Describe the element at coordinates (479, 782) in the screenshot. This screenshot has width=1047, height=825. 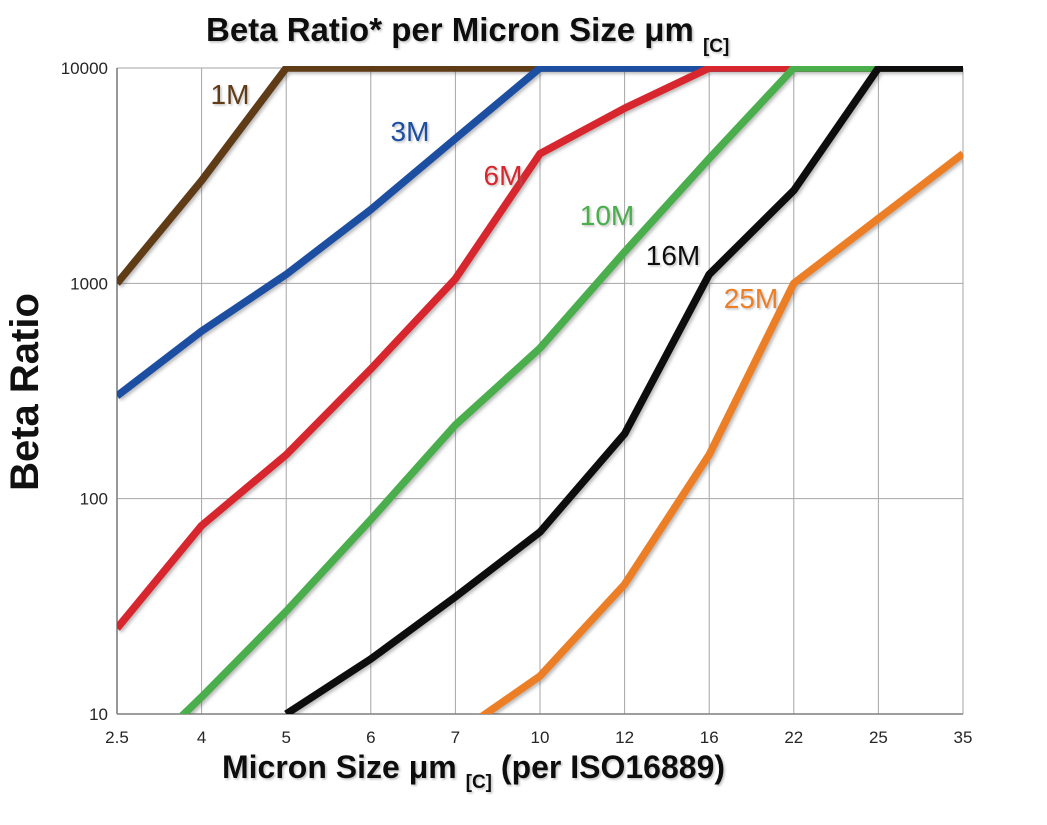
I see `x-axis-label-subscript: [C]` at that location.